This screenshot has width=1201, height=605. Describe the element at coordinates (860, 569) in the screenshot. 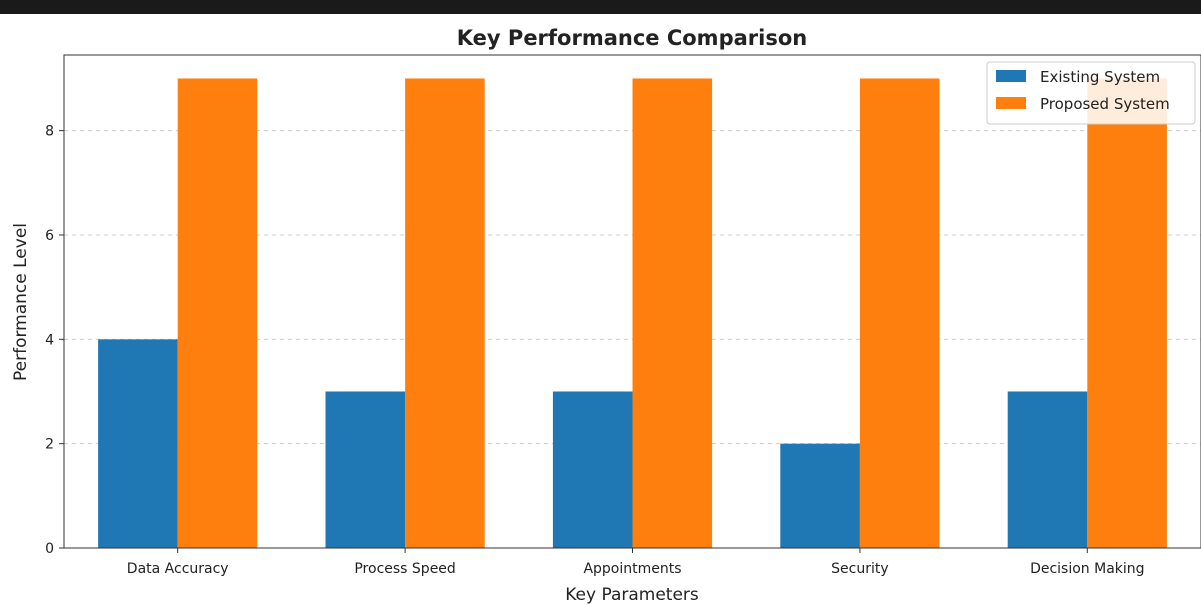

I see `x-tick-label: Security` at that location.